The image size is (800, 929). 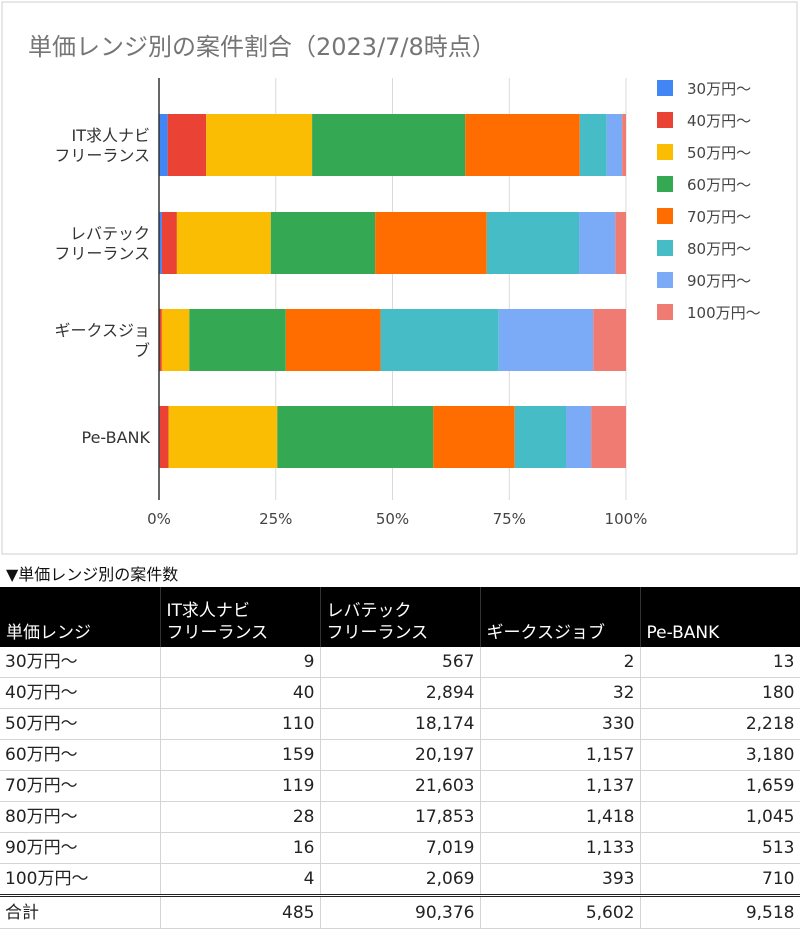 What do you see at coordinates (720, 693) in the screenshot?
I see `cell-value: 180` at bounding box center [720, 693].